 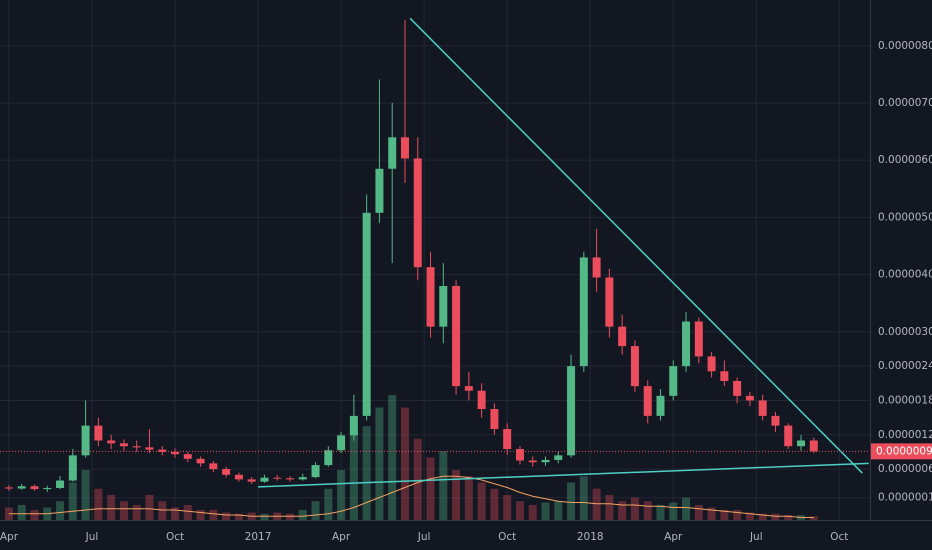 What do you see at coordinates (590, 537) in the screenshot?
I see `x-tick-label: 2018` at bounding box center [590, 537].